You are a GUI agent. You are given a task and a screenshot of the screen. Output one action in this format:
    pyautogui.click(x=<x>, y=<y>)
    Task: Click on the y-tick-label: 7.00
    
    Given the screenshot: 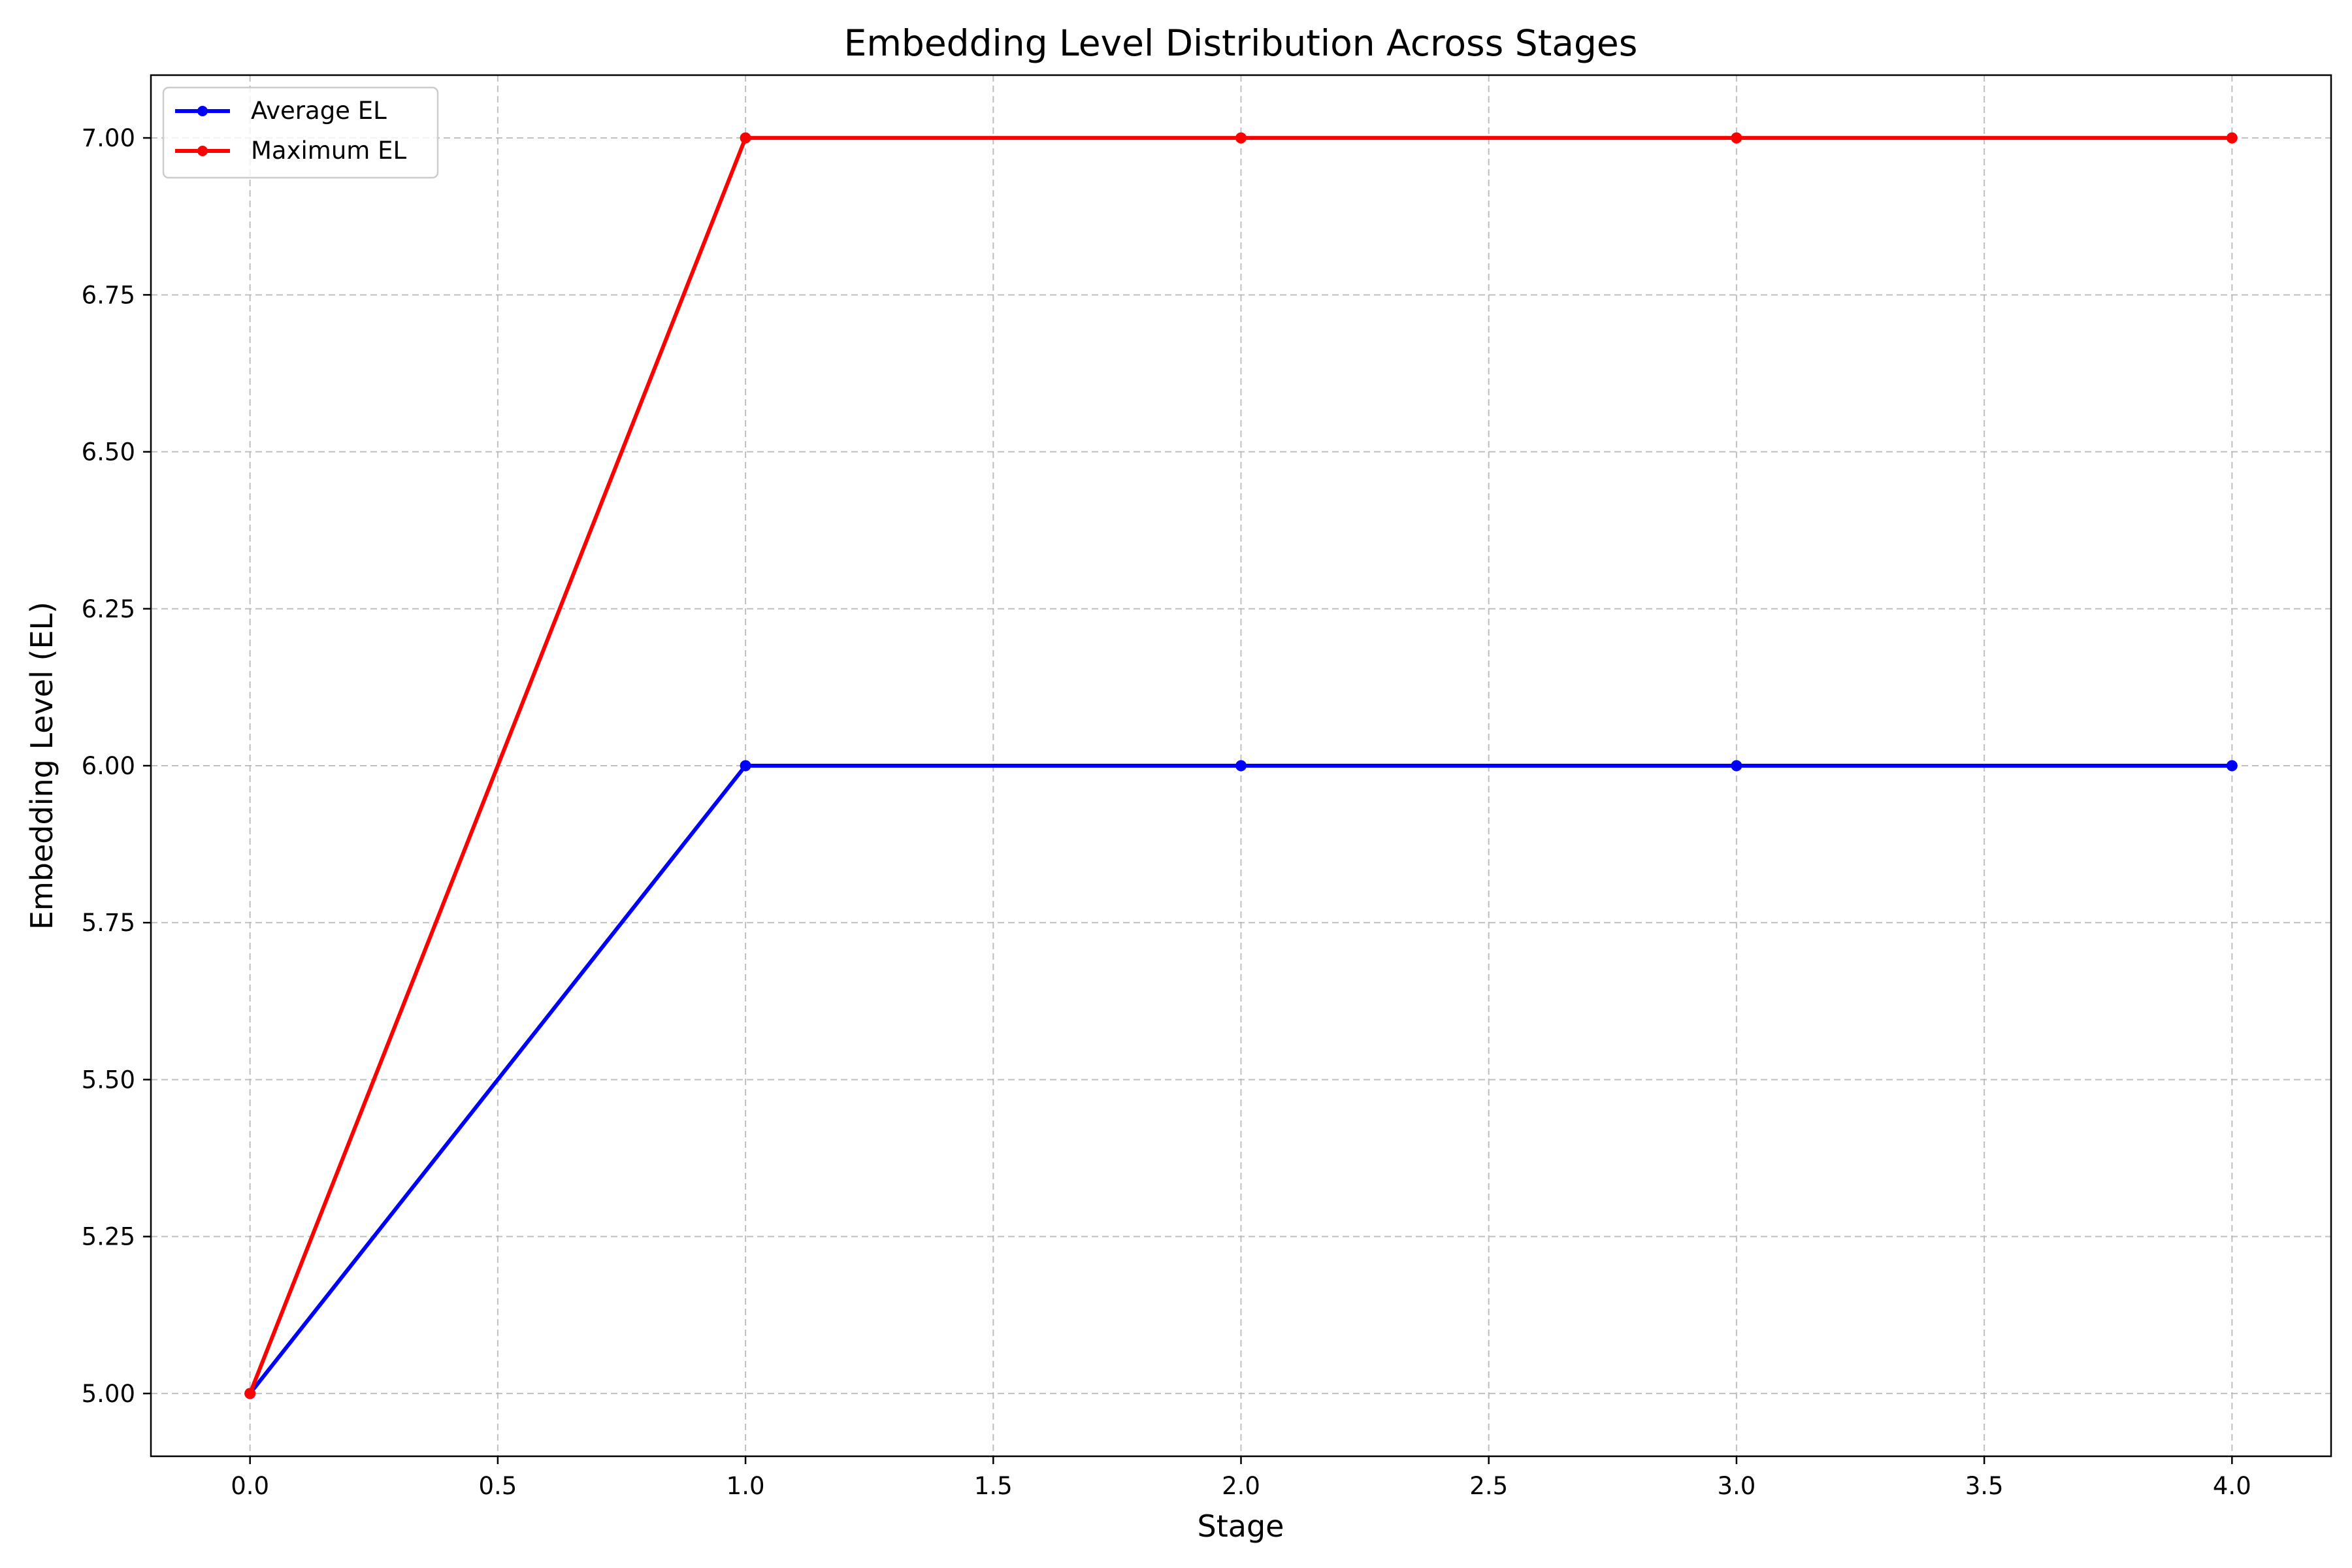 What is the action you would take?
    pyautogui.click(x=108, y=138)
    